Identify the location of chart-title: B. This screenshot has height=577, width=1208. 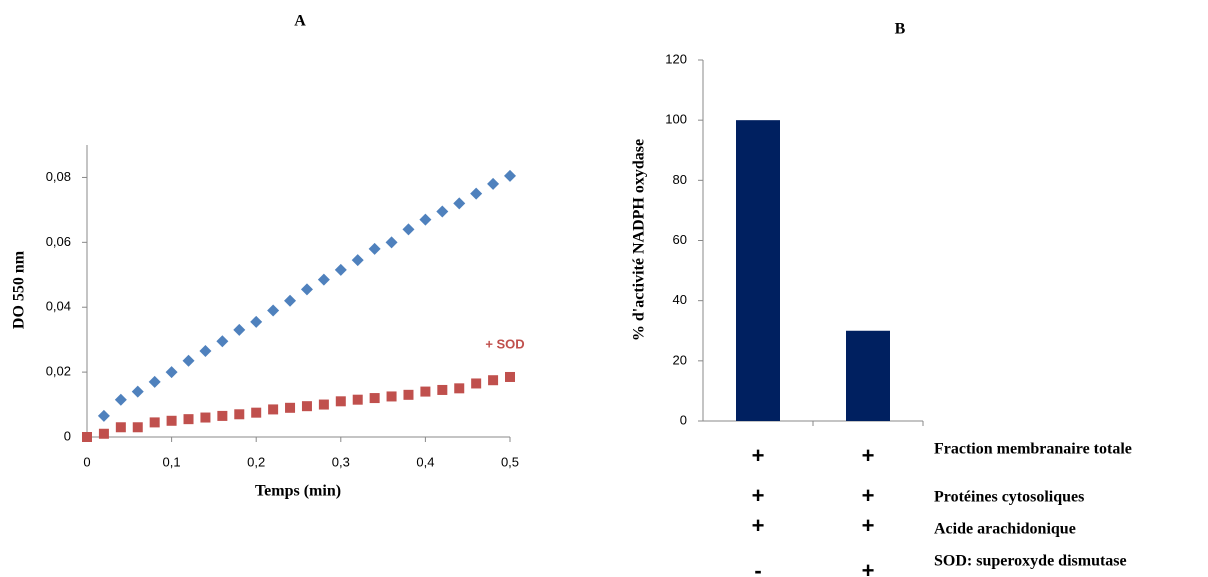
(900, 29).